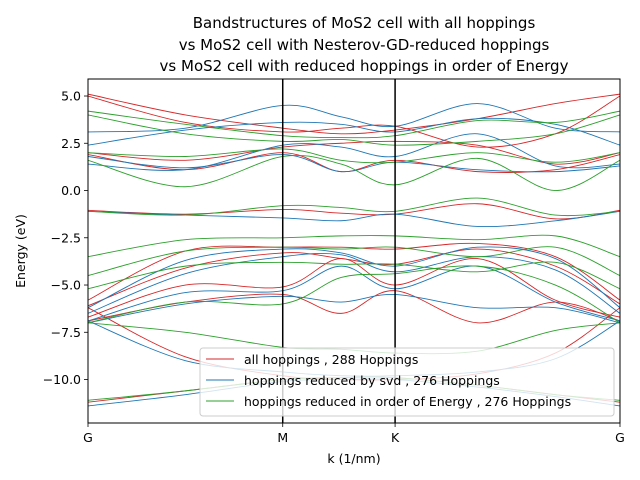  Describe the element at coordinates (372, 380) in the screenshot. I see `legend-label-svd: hoppings reduced by svd , 276 Hoppings` at that location.